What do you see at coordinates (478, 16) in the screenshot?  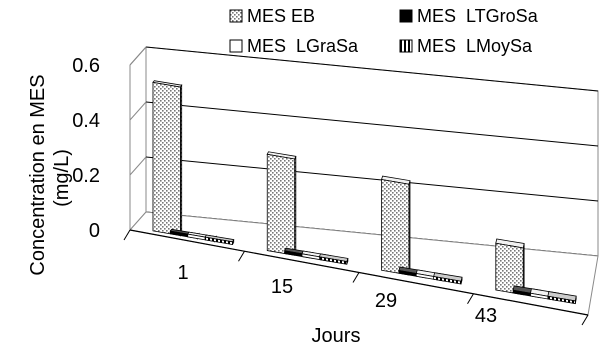 I see `legend-label: MES LTGroSa` at bounding box center [478, 16].